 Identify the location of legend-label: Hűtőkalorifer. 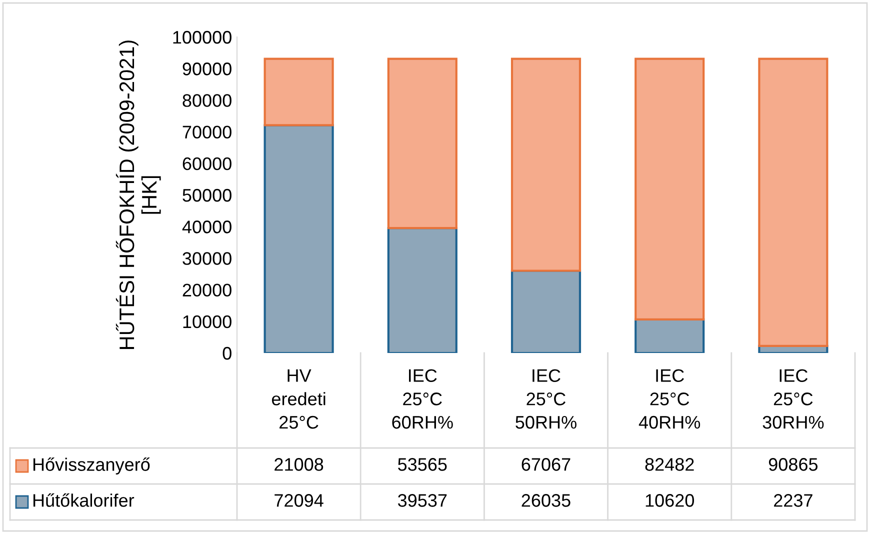
(83, 500).